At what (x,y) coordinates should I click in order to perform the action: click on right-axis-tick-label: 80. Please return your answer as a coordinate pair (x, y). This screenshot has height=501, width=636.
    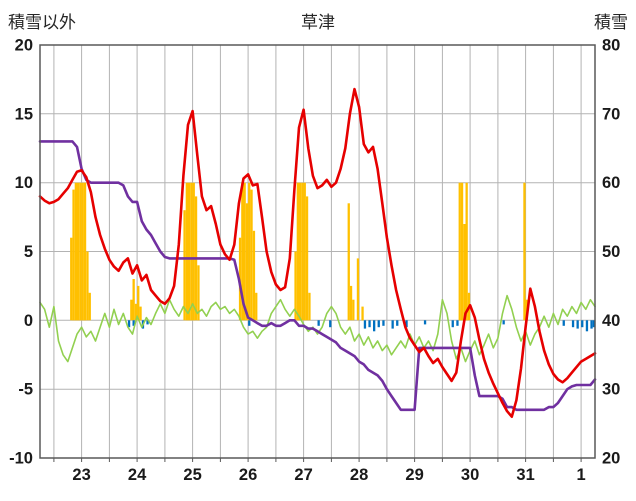
    Looking at the image, I should click on (611, 46).